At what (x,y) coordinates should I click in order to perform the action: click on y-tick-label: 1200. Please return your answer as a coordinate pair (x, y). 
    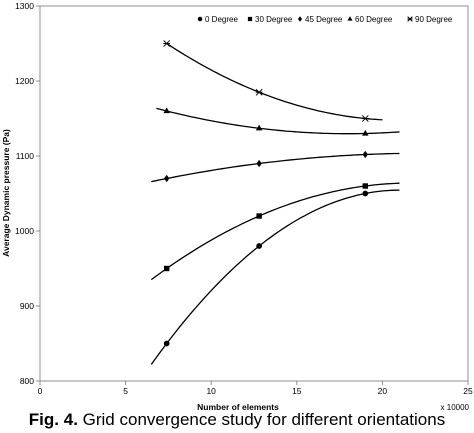
    Looking at the image, I should click on (24, 81).